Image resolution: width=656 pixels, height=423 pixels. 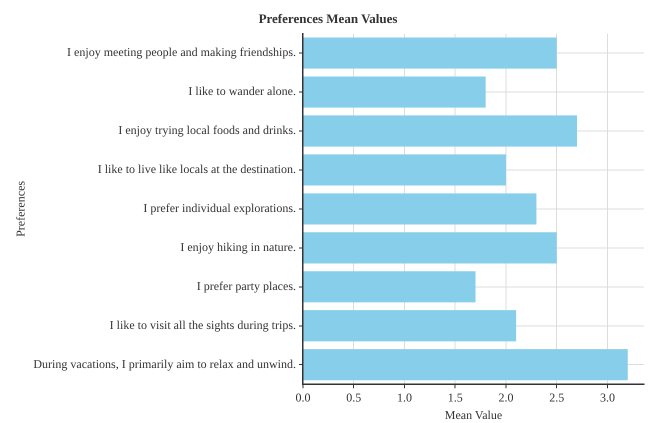 I want to click on y-tick-label: During vacations, I primarily aim to relax and unwind., so click(x=164, y=363).